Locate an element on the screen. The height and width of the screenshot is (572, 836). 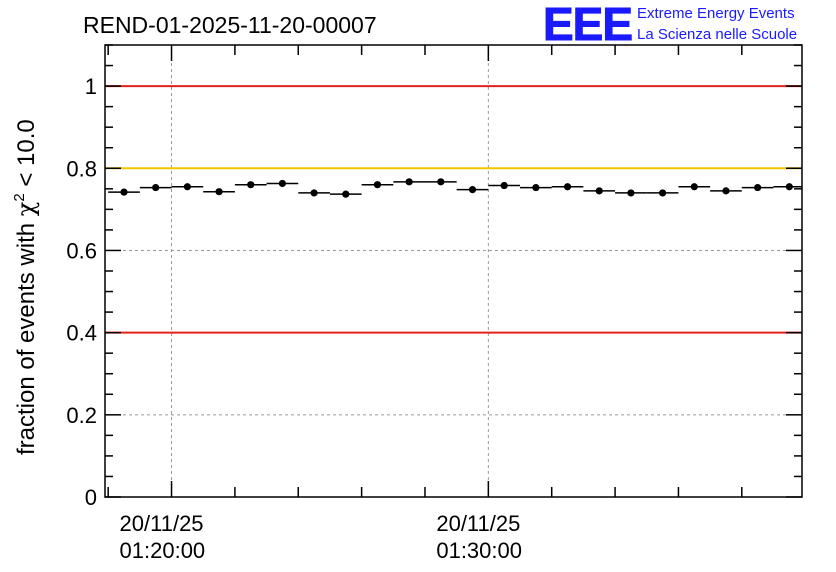
y-tick-label: 0.4 is located at coordinates (81, 333).